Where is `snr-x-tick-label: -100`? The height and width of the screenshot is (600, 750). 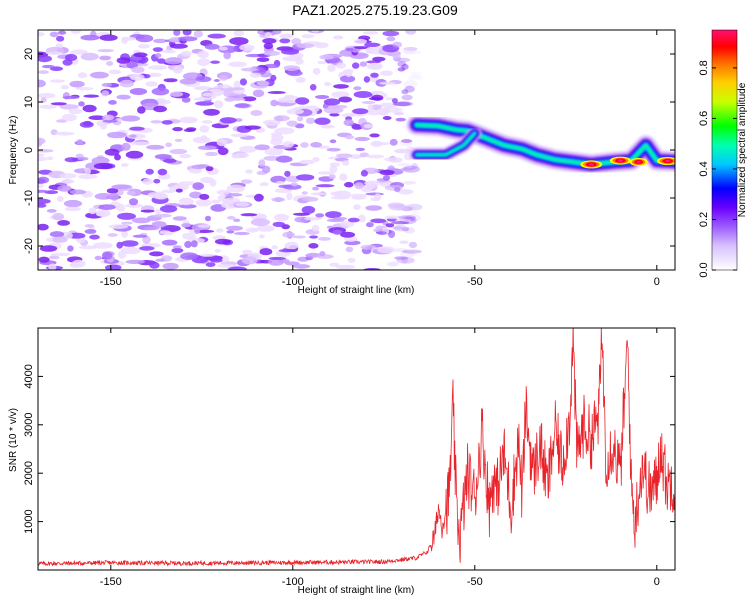
snr-x-tick-label: -100 is located at coordinates (293, 582).